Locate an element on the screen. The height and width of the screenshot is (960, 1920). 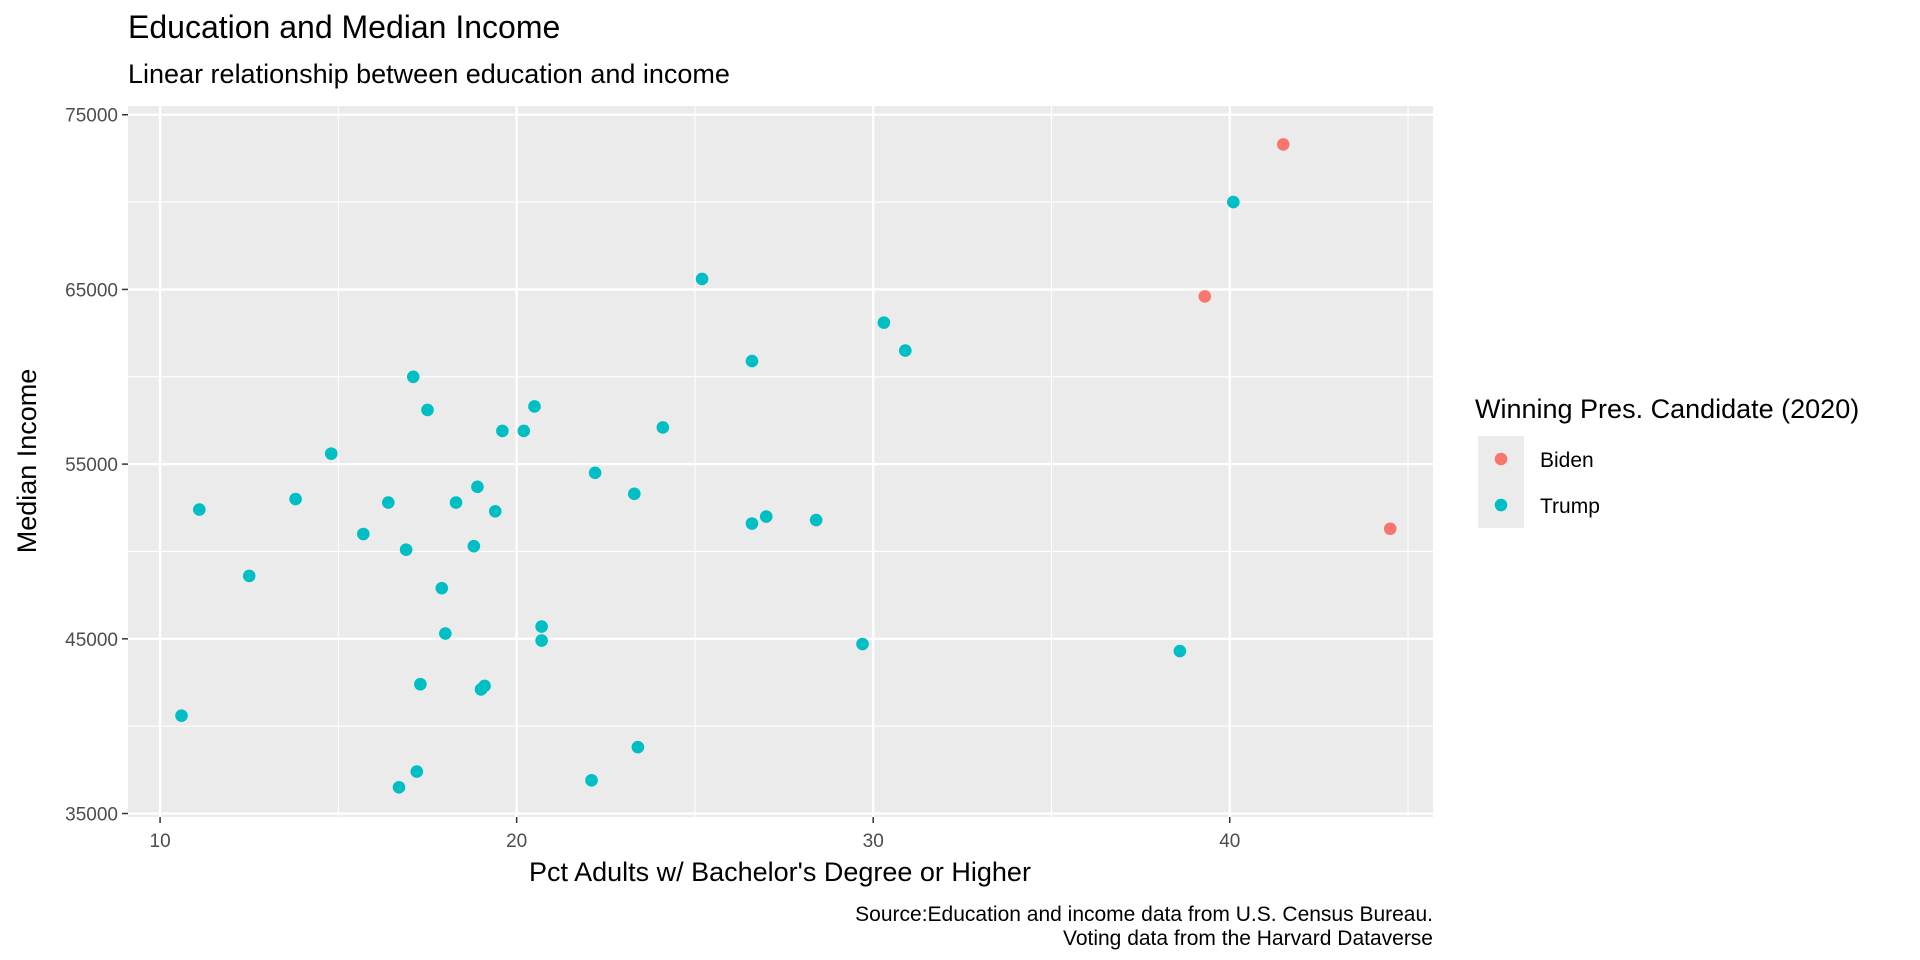
x-tick-label: 10 is located at coordinates (160, 841).